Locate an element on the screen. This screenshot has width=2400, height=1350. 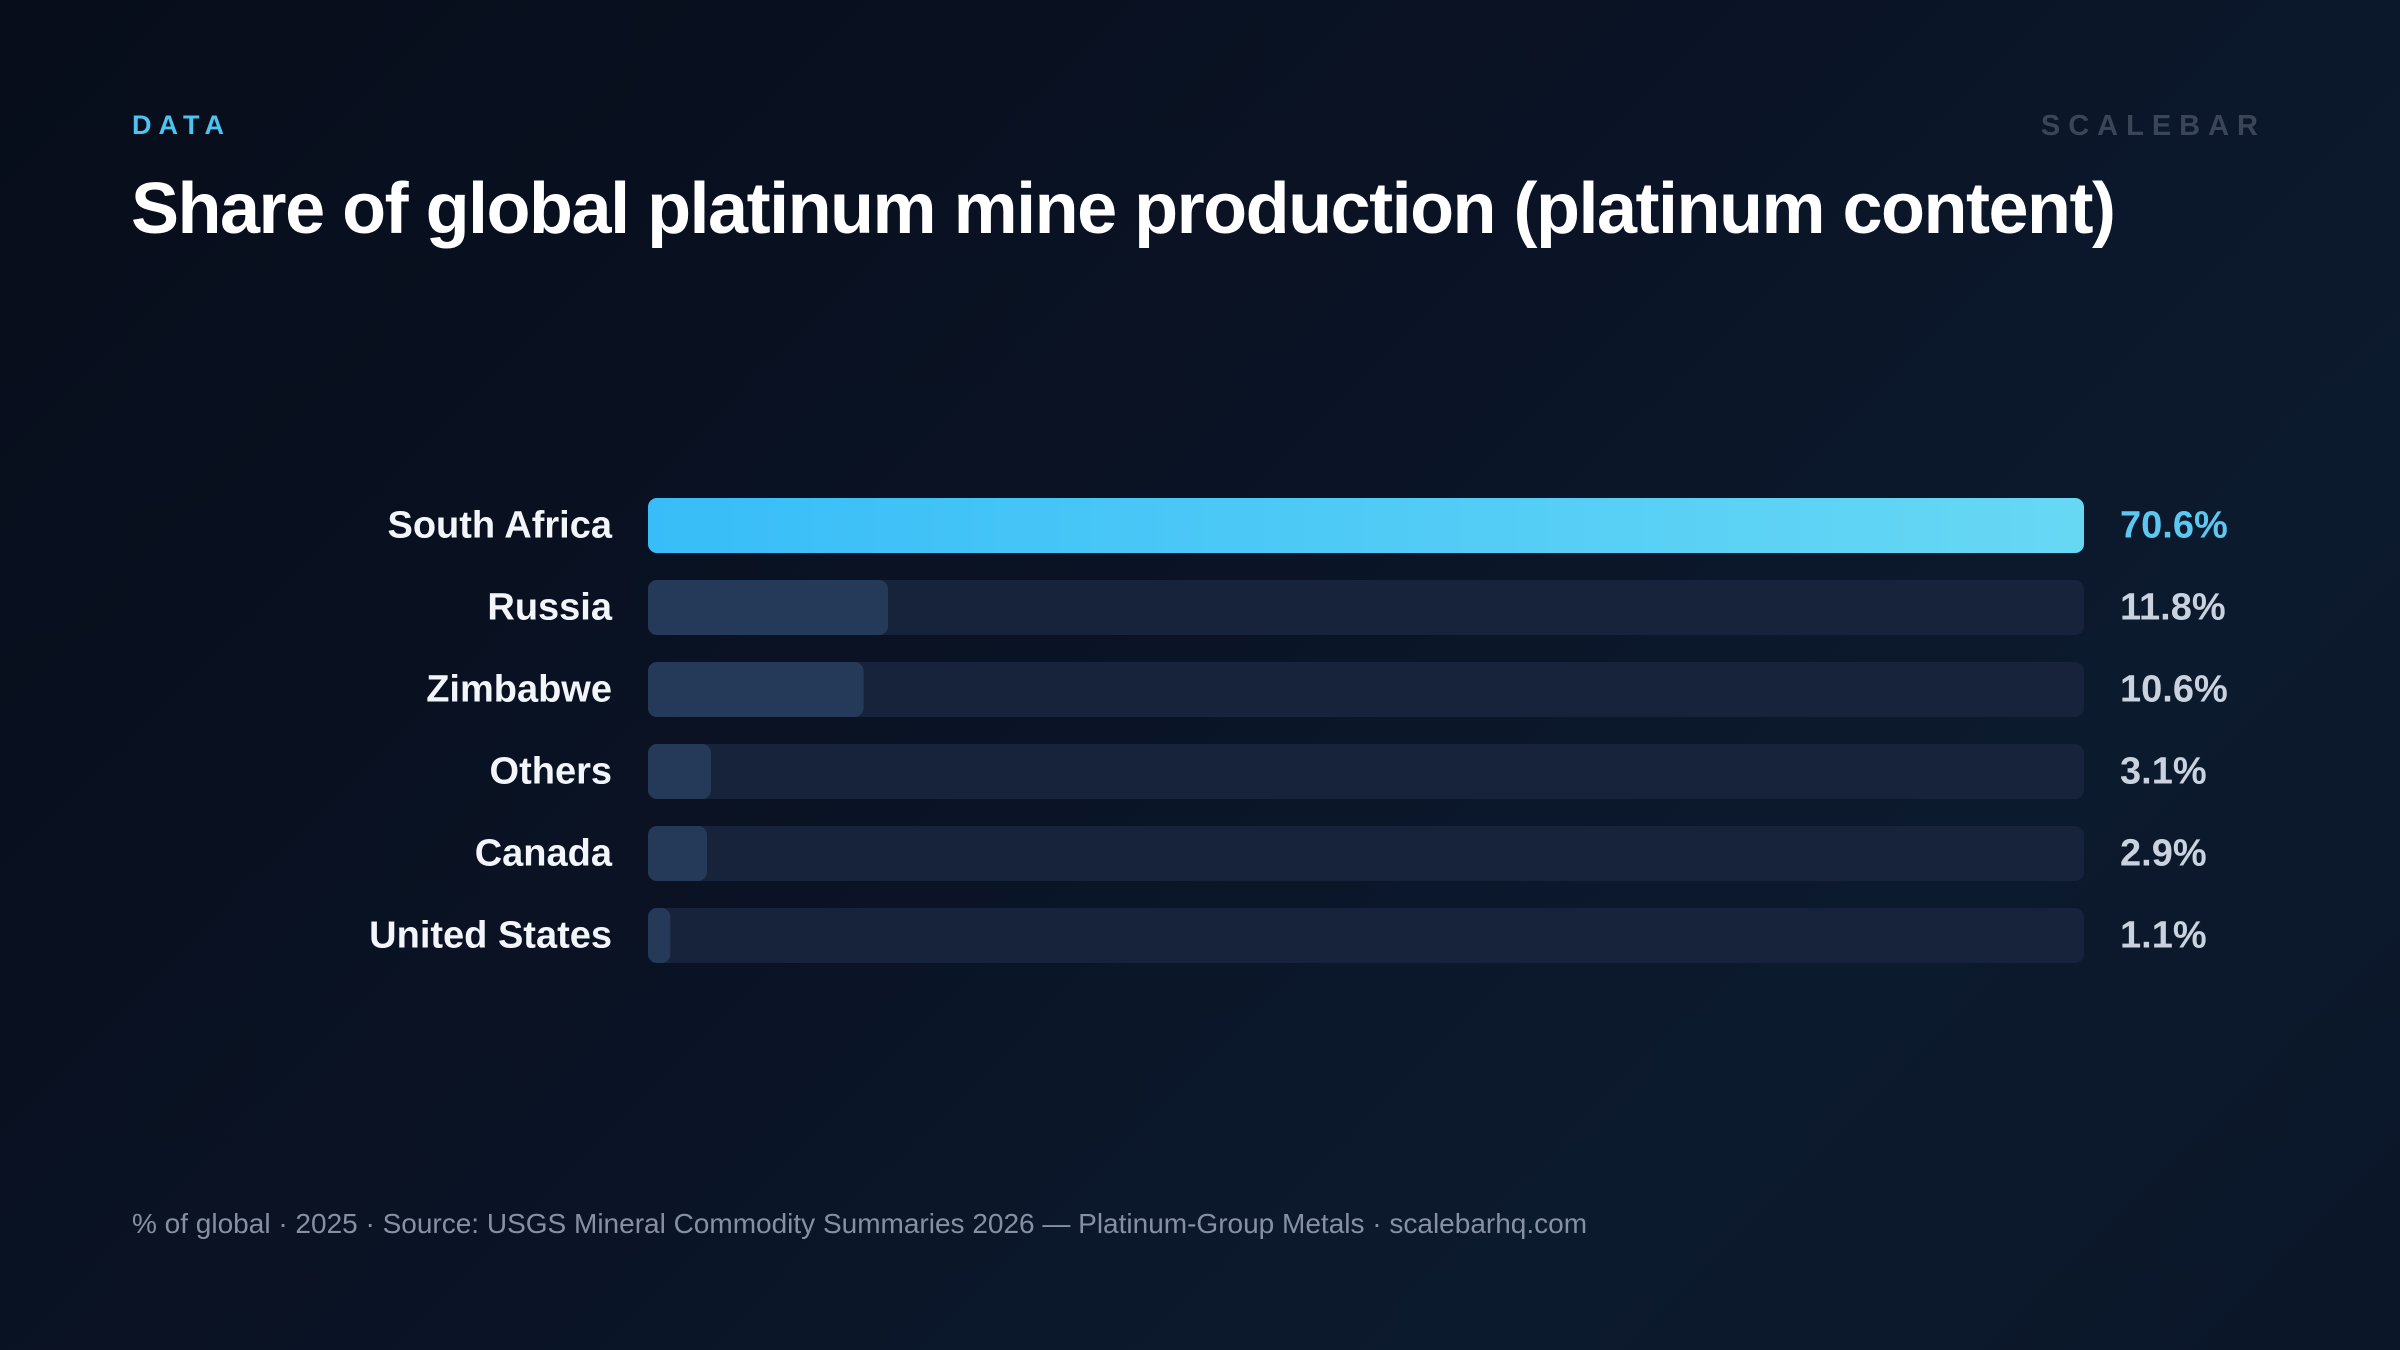
bar-row-russia: Russia 11.8% is located at coordinates (1356, 607).